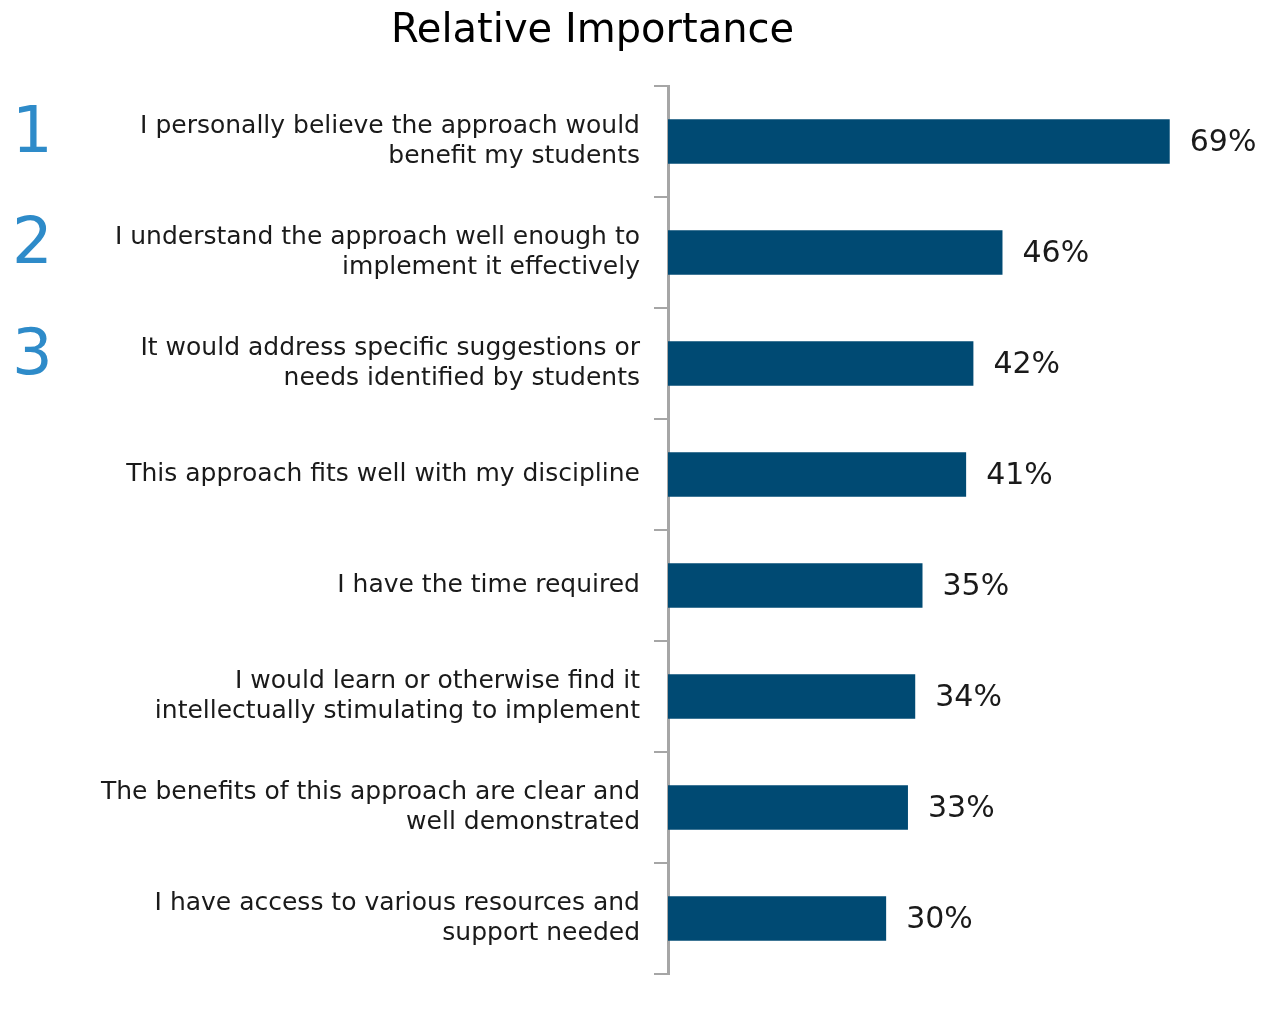  I want to click on data-label: 30%, so click(939, 918).